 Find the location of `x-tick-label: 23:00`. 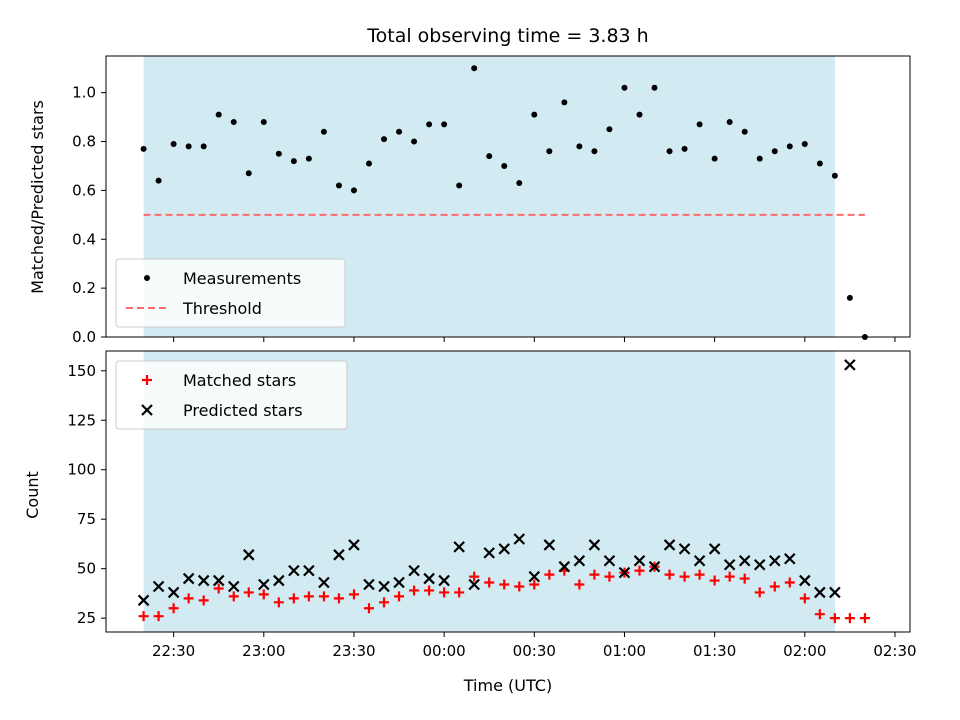

x-tick-label: 23:00 is located at coordinates (263, 651).